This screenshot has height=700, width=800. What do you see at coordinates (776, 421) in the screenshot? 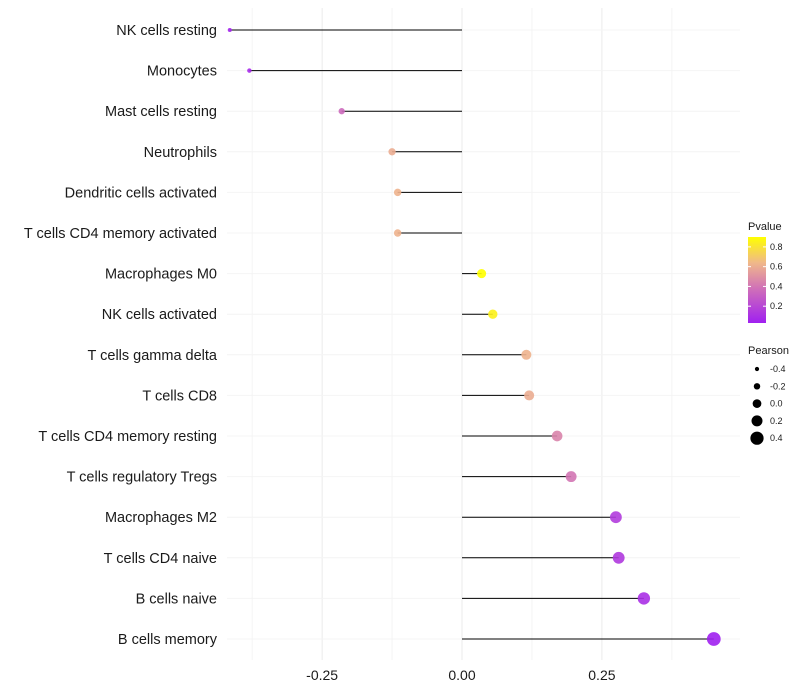
I see `pearson-legend-label: 0.2` at bounding box center [776, 421].